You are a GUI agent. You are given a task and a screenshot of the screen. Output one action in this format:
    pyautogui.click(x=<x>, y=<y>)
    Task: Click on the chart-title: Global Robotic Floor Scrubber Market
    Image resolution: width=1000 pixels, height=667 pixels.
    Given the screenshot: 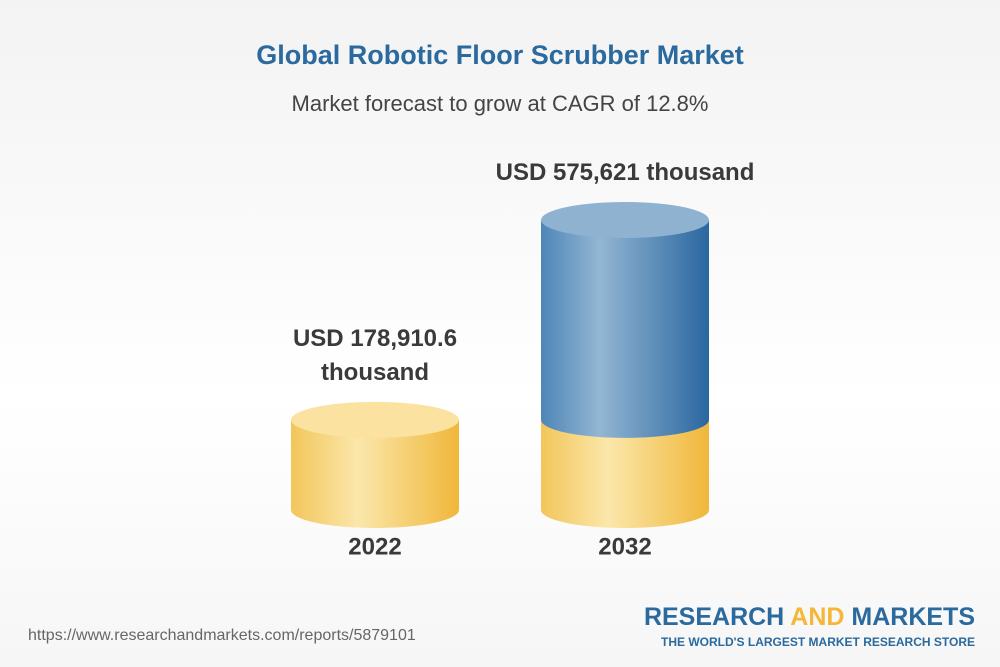 What is the action you would take?
    pyautogui.click(x=500, y=55)
    